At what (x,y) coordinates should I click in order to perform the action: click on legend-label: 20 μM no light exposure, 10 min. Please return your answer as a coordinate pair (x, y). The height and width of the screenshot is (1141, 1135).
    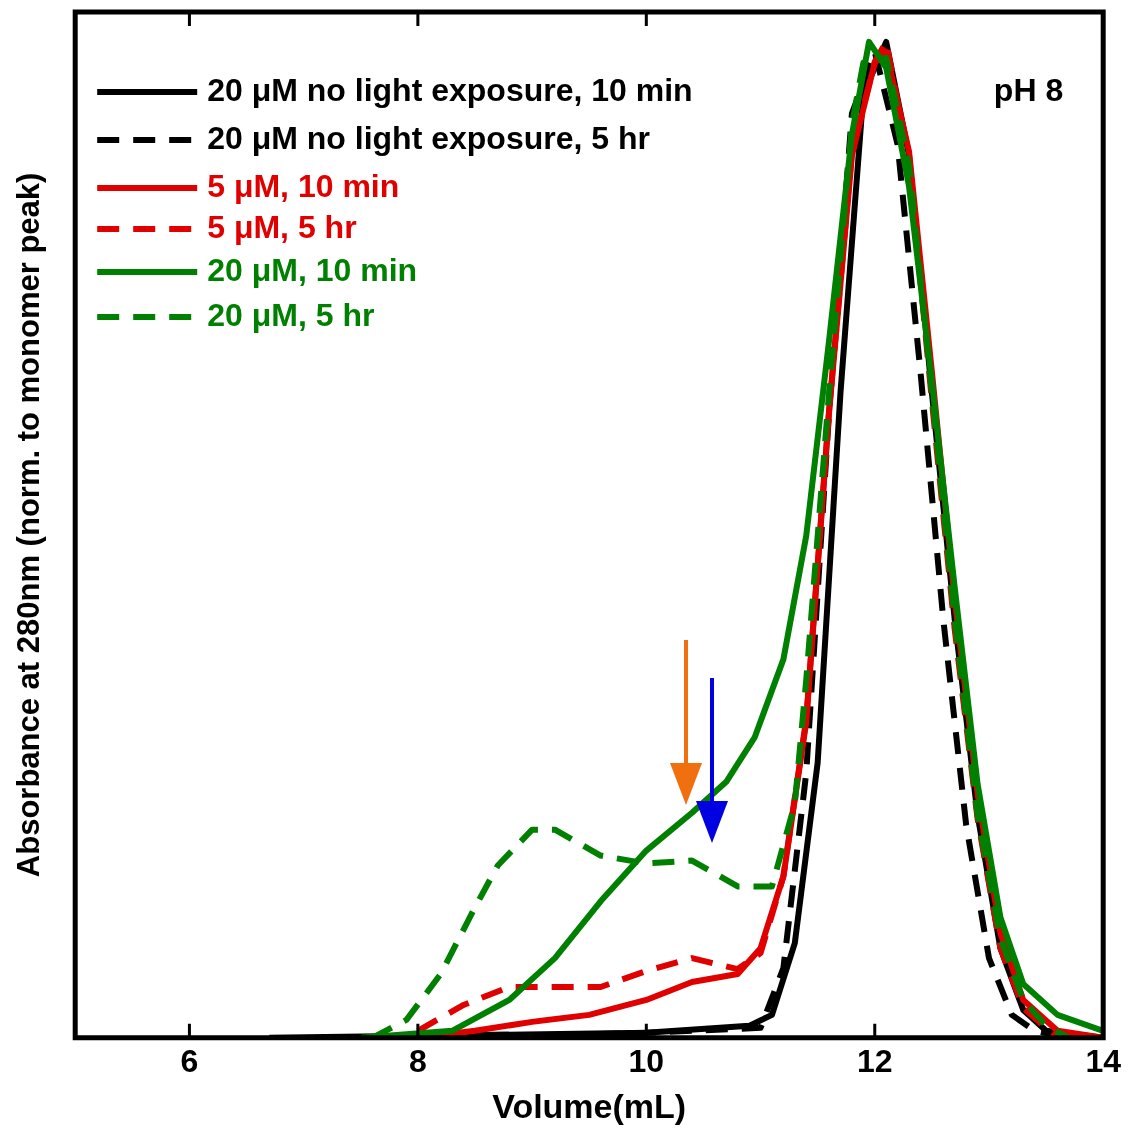
    Looking at the image, I should click on (450, 89).